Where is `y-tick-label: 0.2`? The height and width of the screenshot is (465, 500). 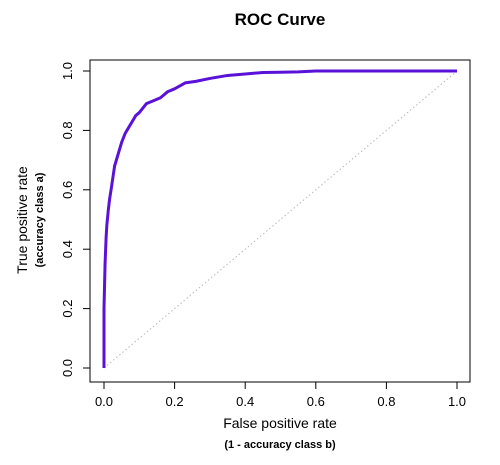 y-tick-label: 0.2 is located at coordinates (67, 309).